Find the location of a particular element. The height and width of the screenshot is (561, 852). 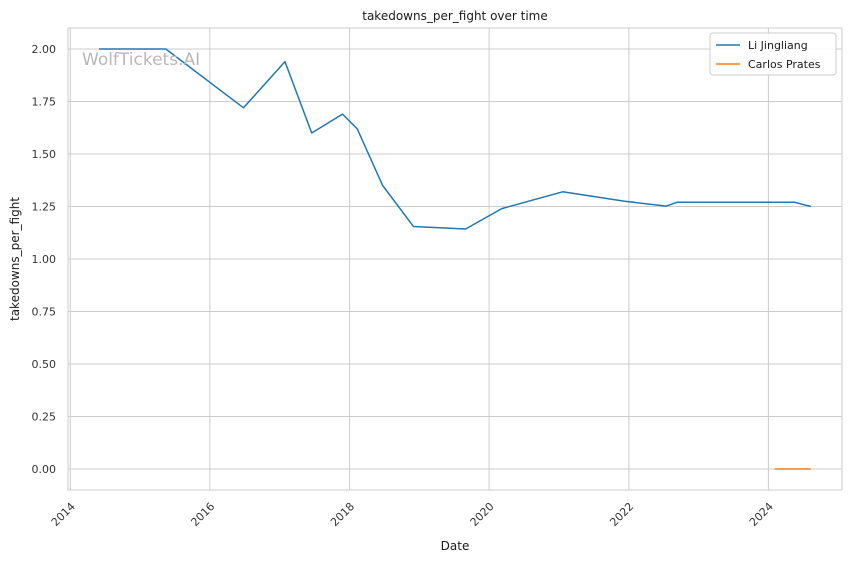

y-axis-ticks: 0.00 0.25 0.50 0.75 1.00 1.25 1.50 1.75 2.00 is located at coordinates (44, 259).